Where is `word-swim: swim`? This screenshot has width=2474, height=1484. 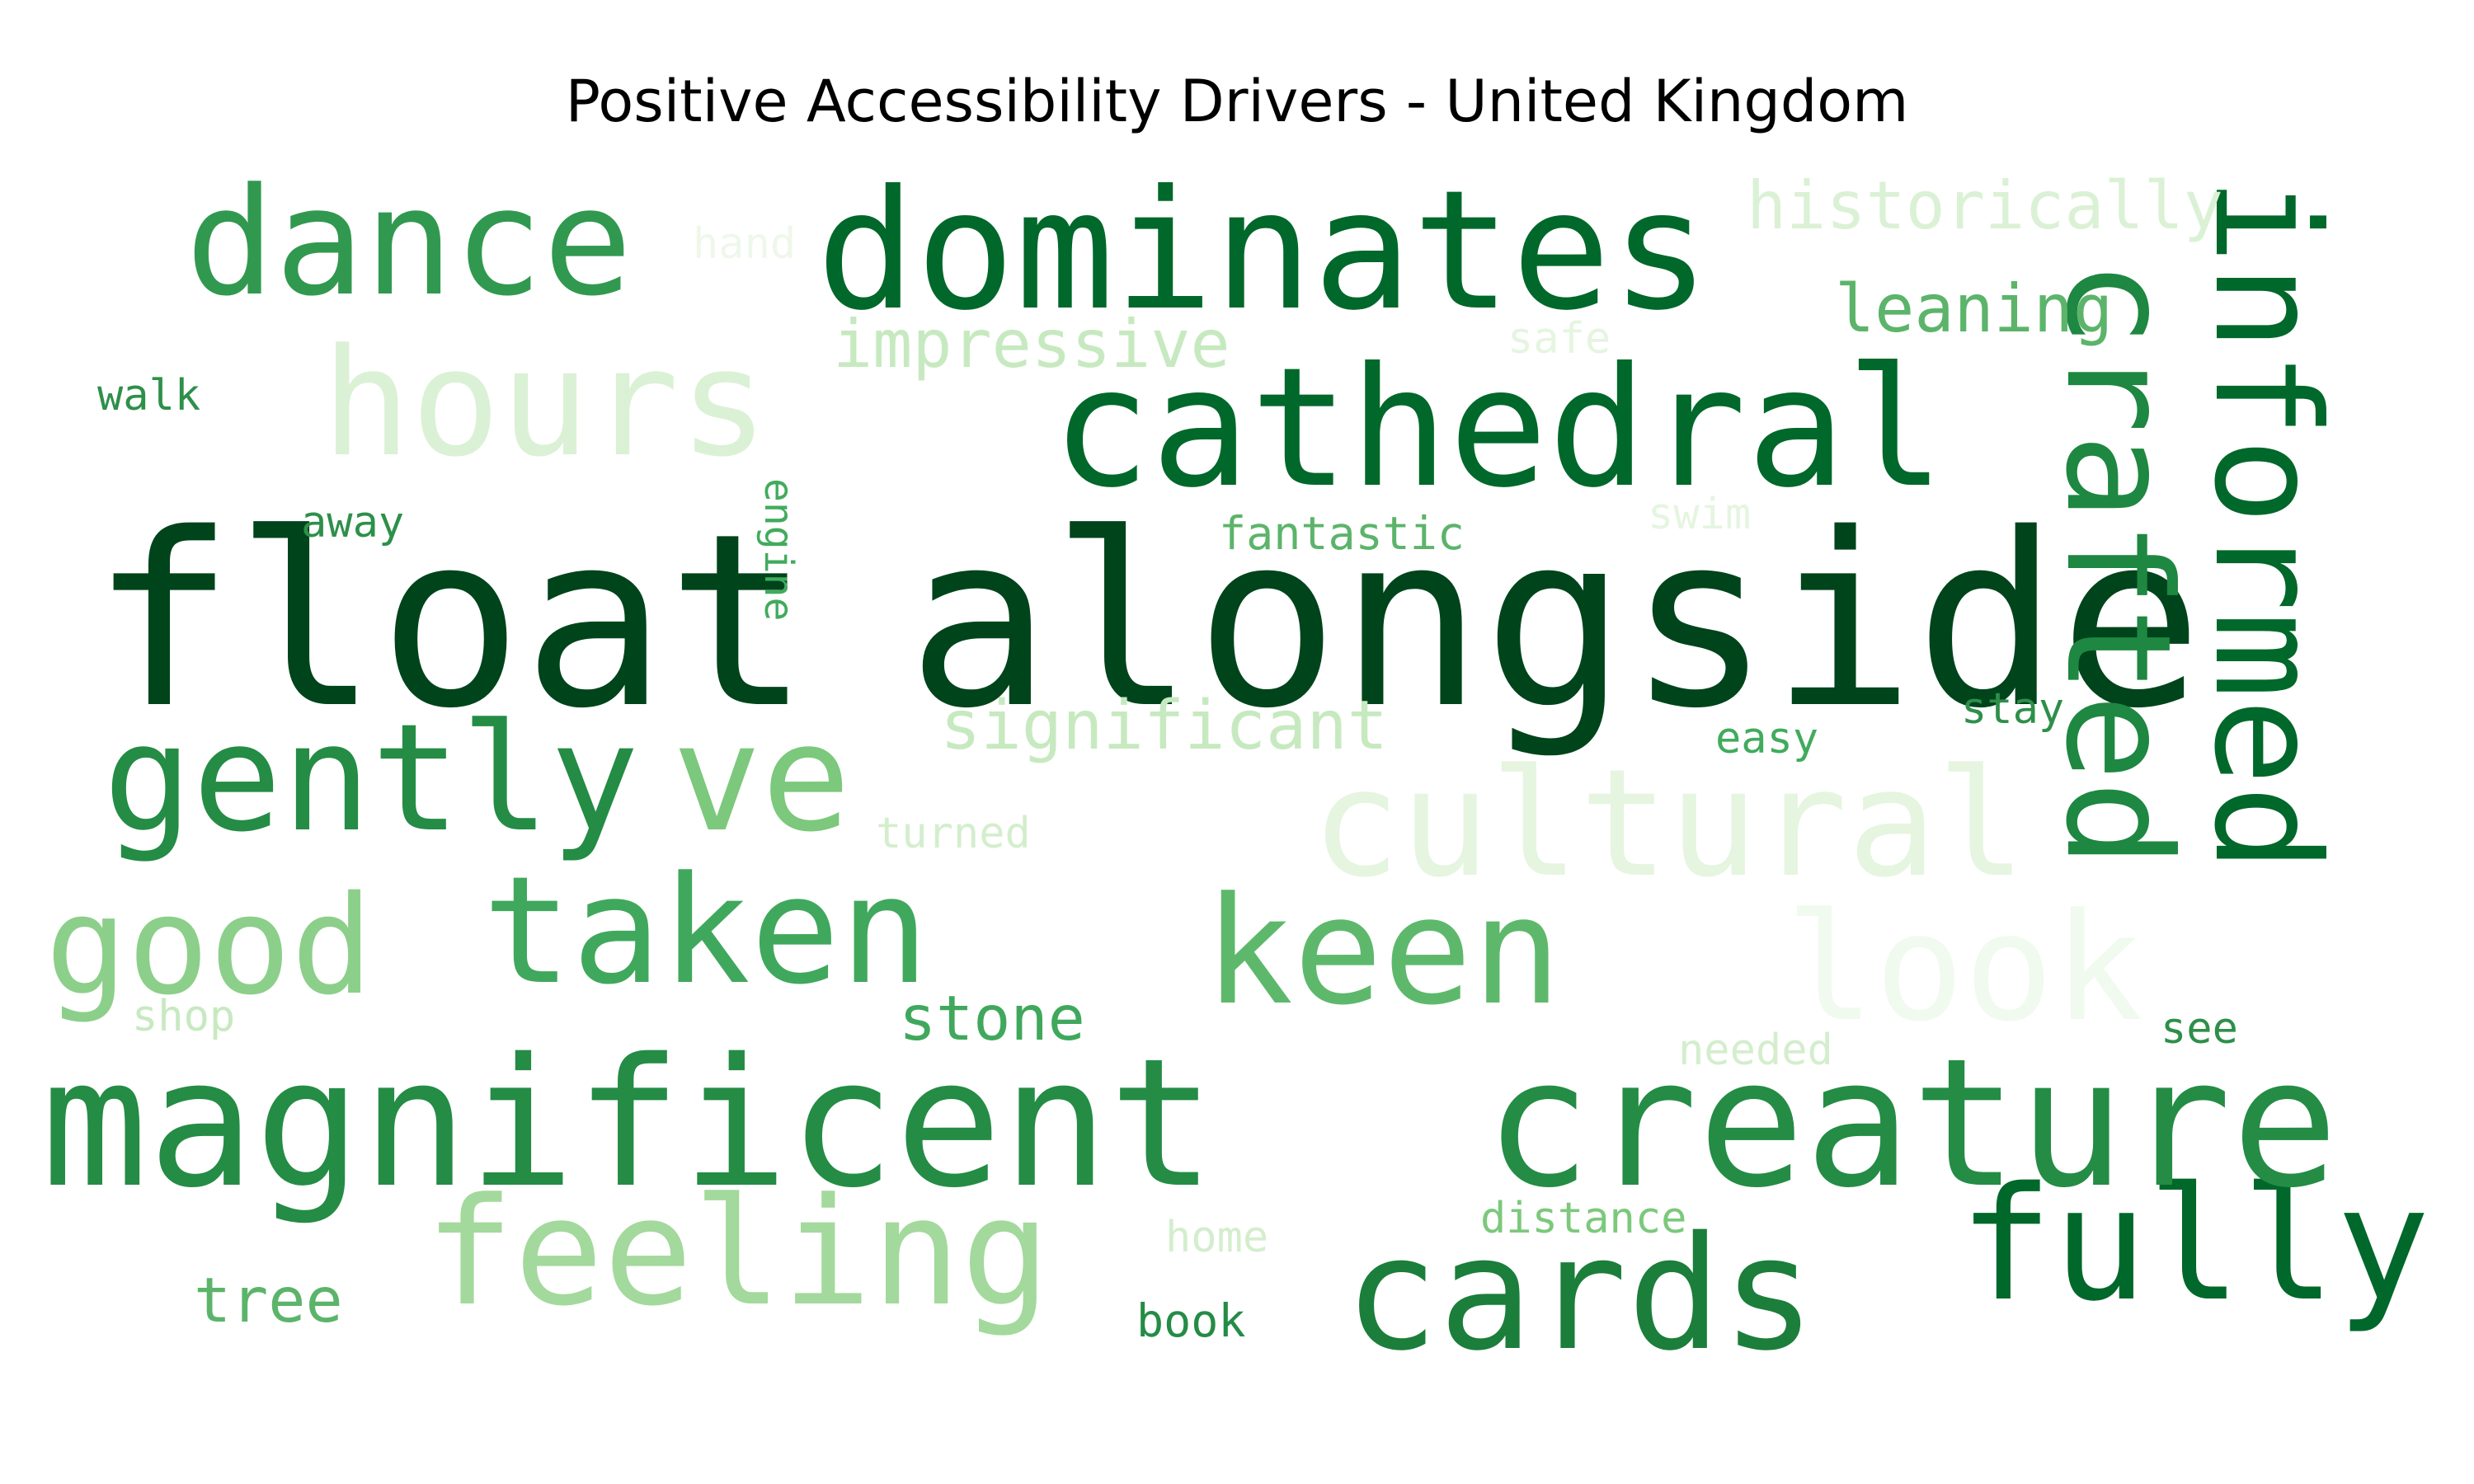
word-swim: swim is located at coordinates (1700, 514).